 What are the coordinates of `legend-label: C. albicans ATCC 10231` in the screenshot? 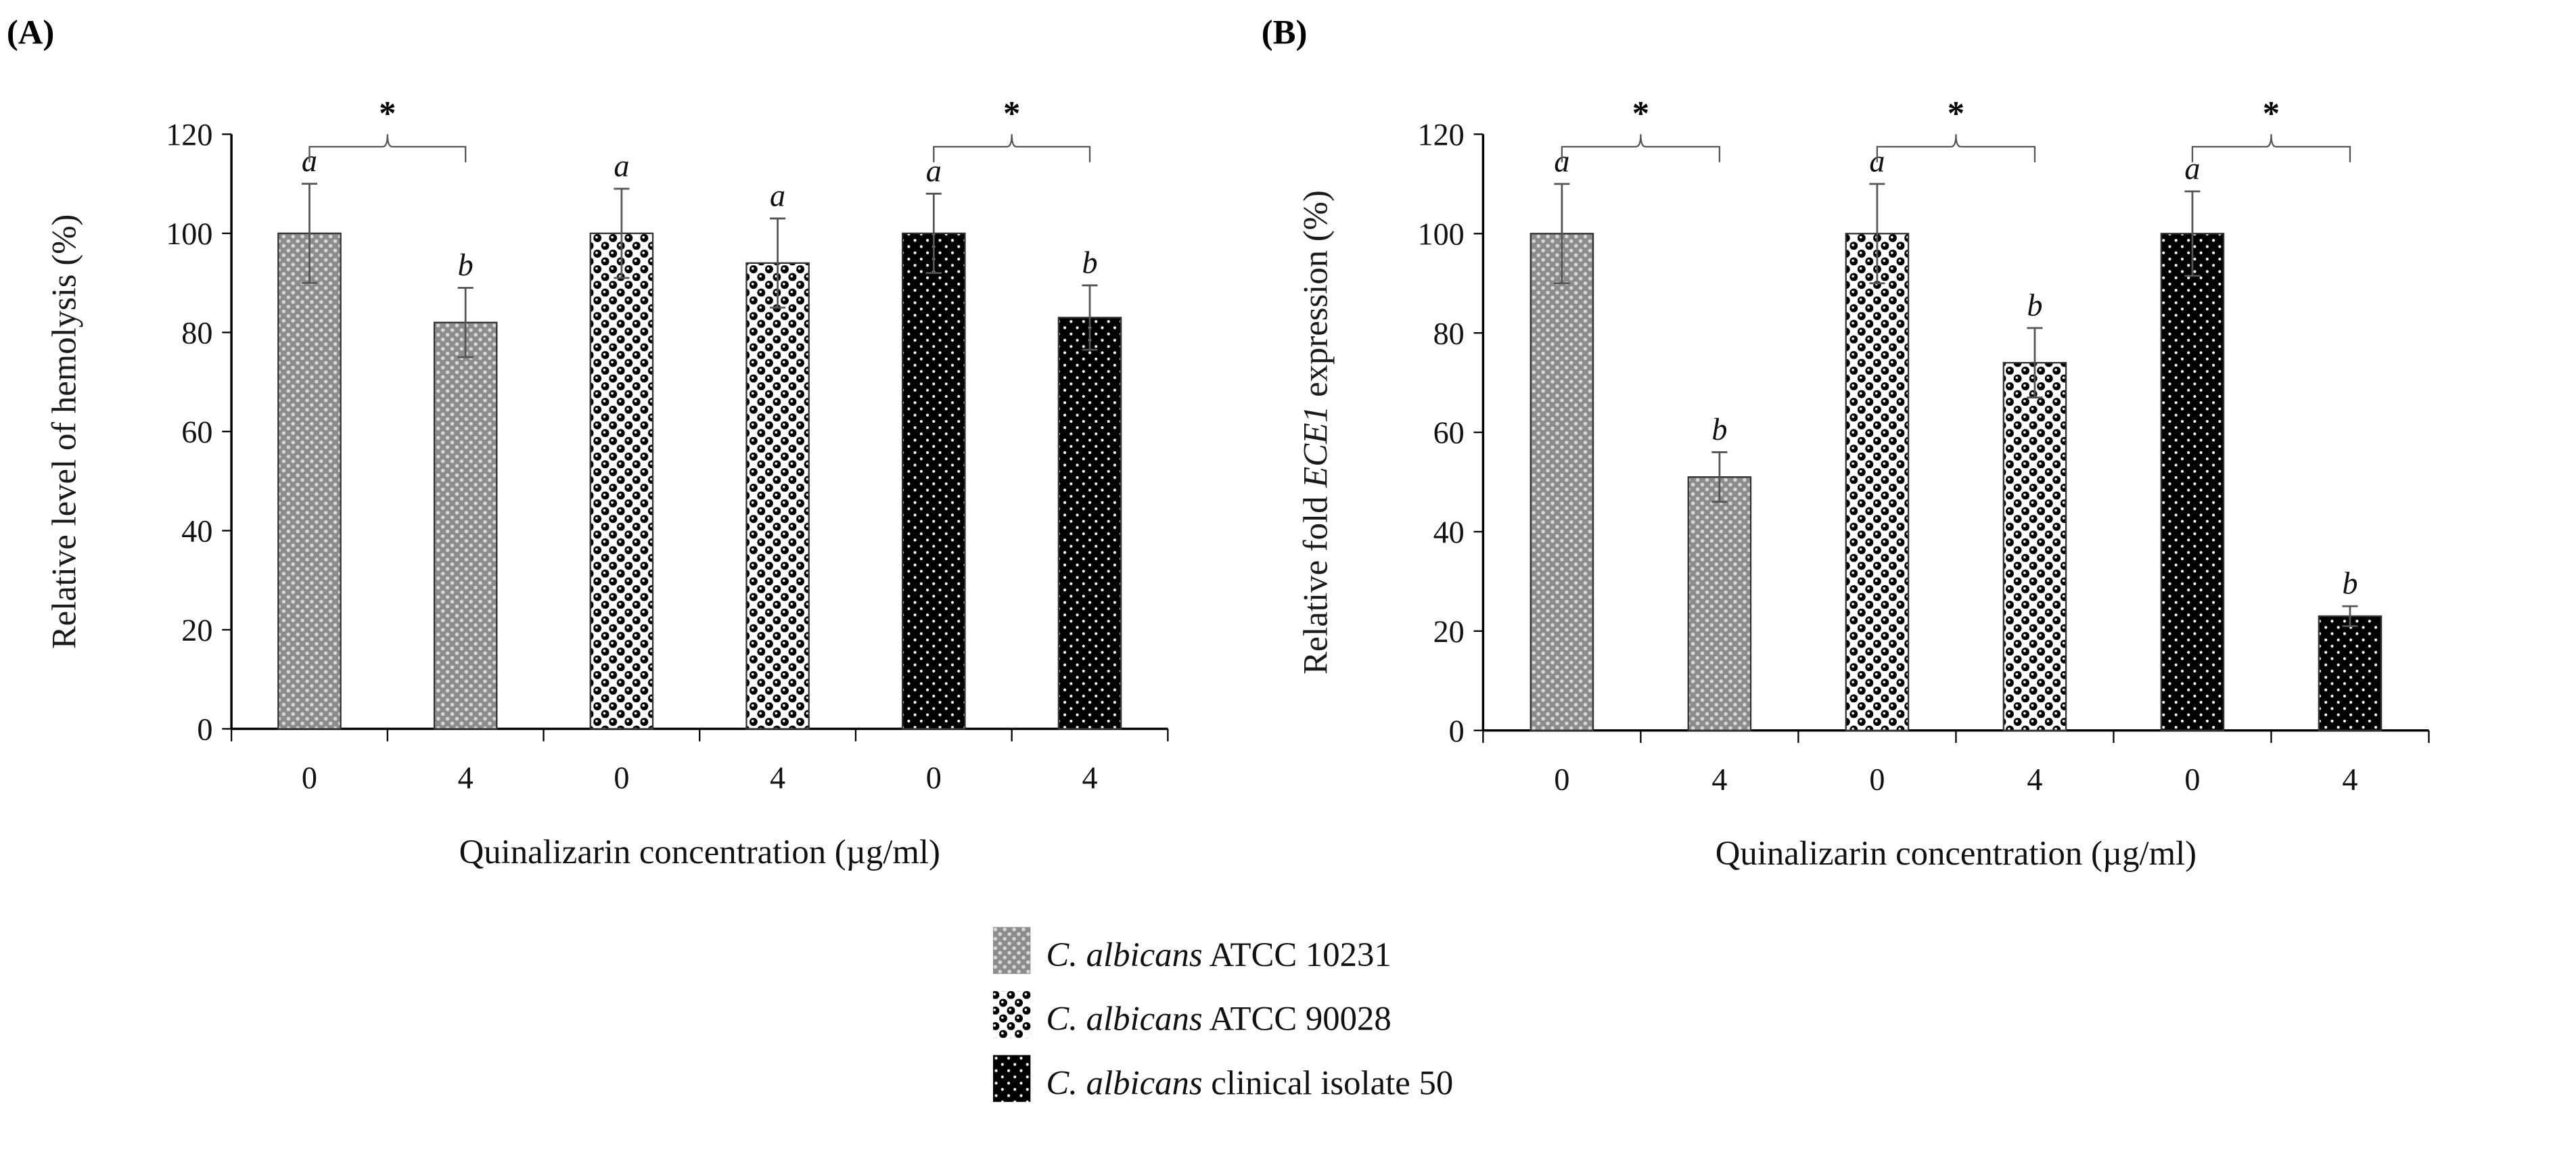 It's located at (1218, 954).